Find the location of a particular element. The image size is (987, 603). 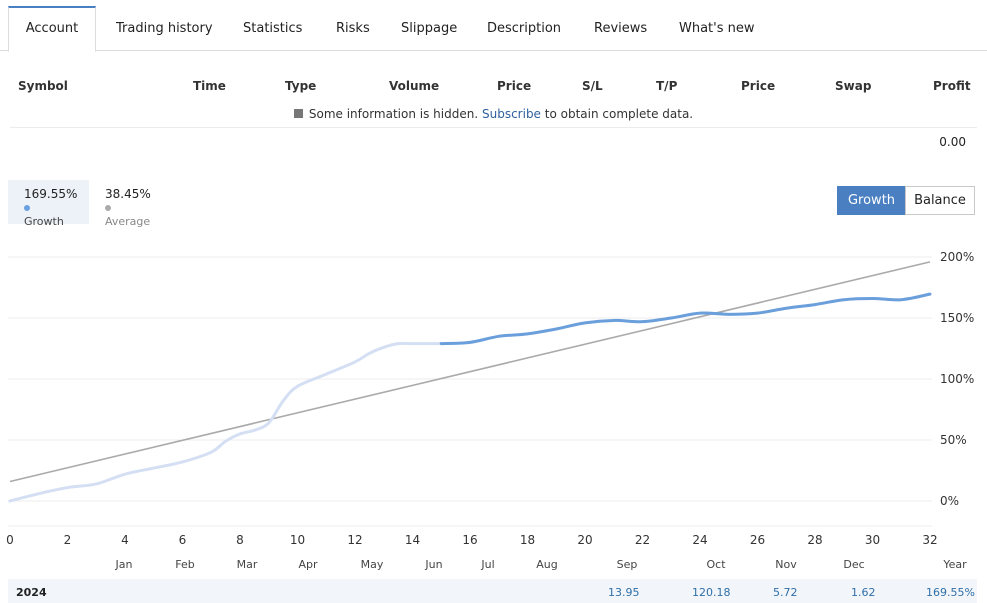

month-label: Jul is located at coordinates (487, 564).